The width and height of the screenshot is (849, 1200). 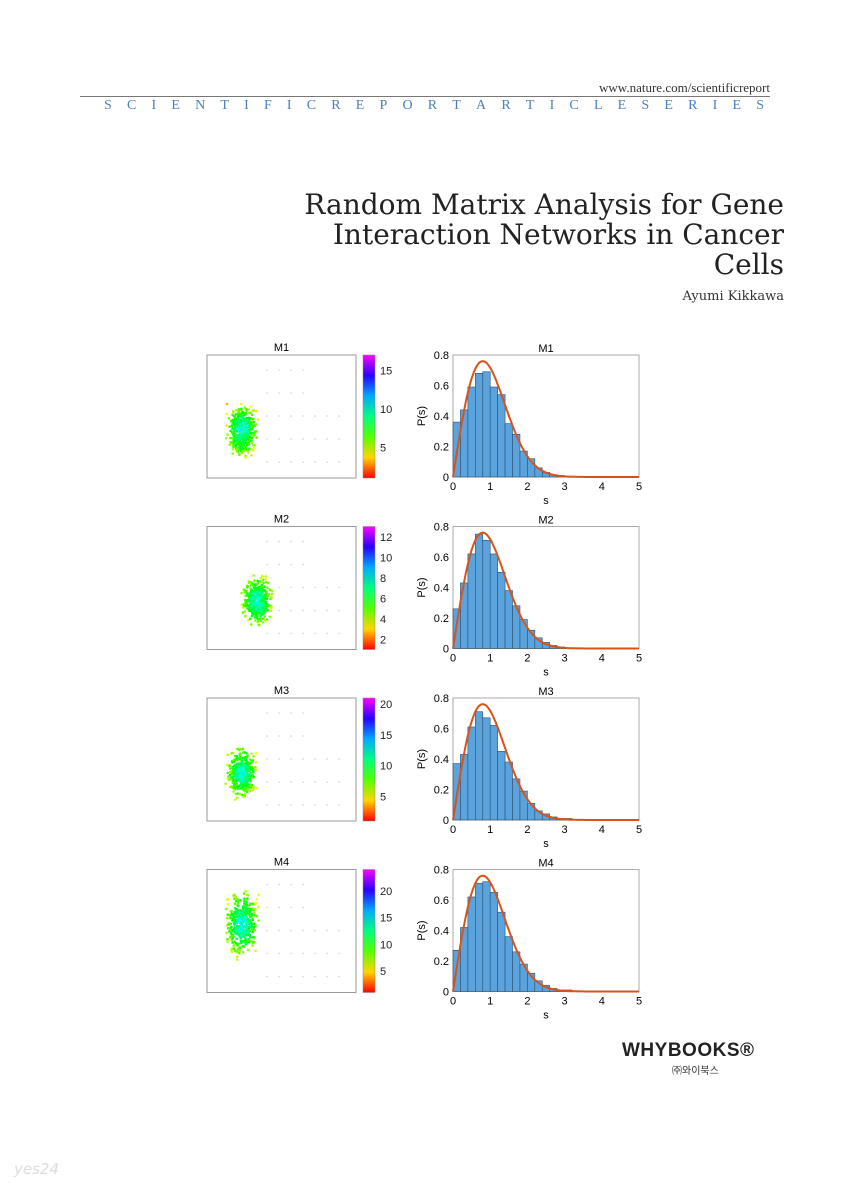 What do you see at coordinates (692, 1058) in the screenshot?
I see `publisher-logo: WHYBOOKS® ㈜와이북스` at bounding box center [692, 1058].